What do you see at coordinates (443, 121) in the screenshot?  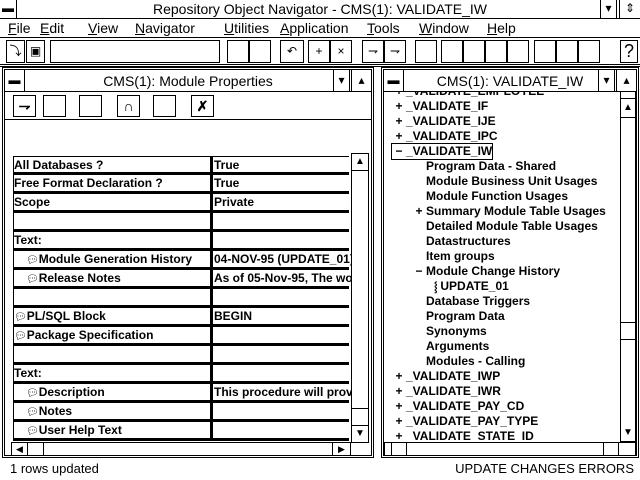 I see `tree-item: + _VALIDATE_IJE` at bounding box center [443, 121].